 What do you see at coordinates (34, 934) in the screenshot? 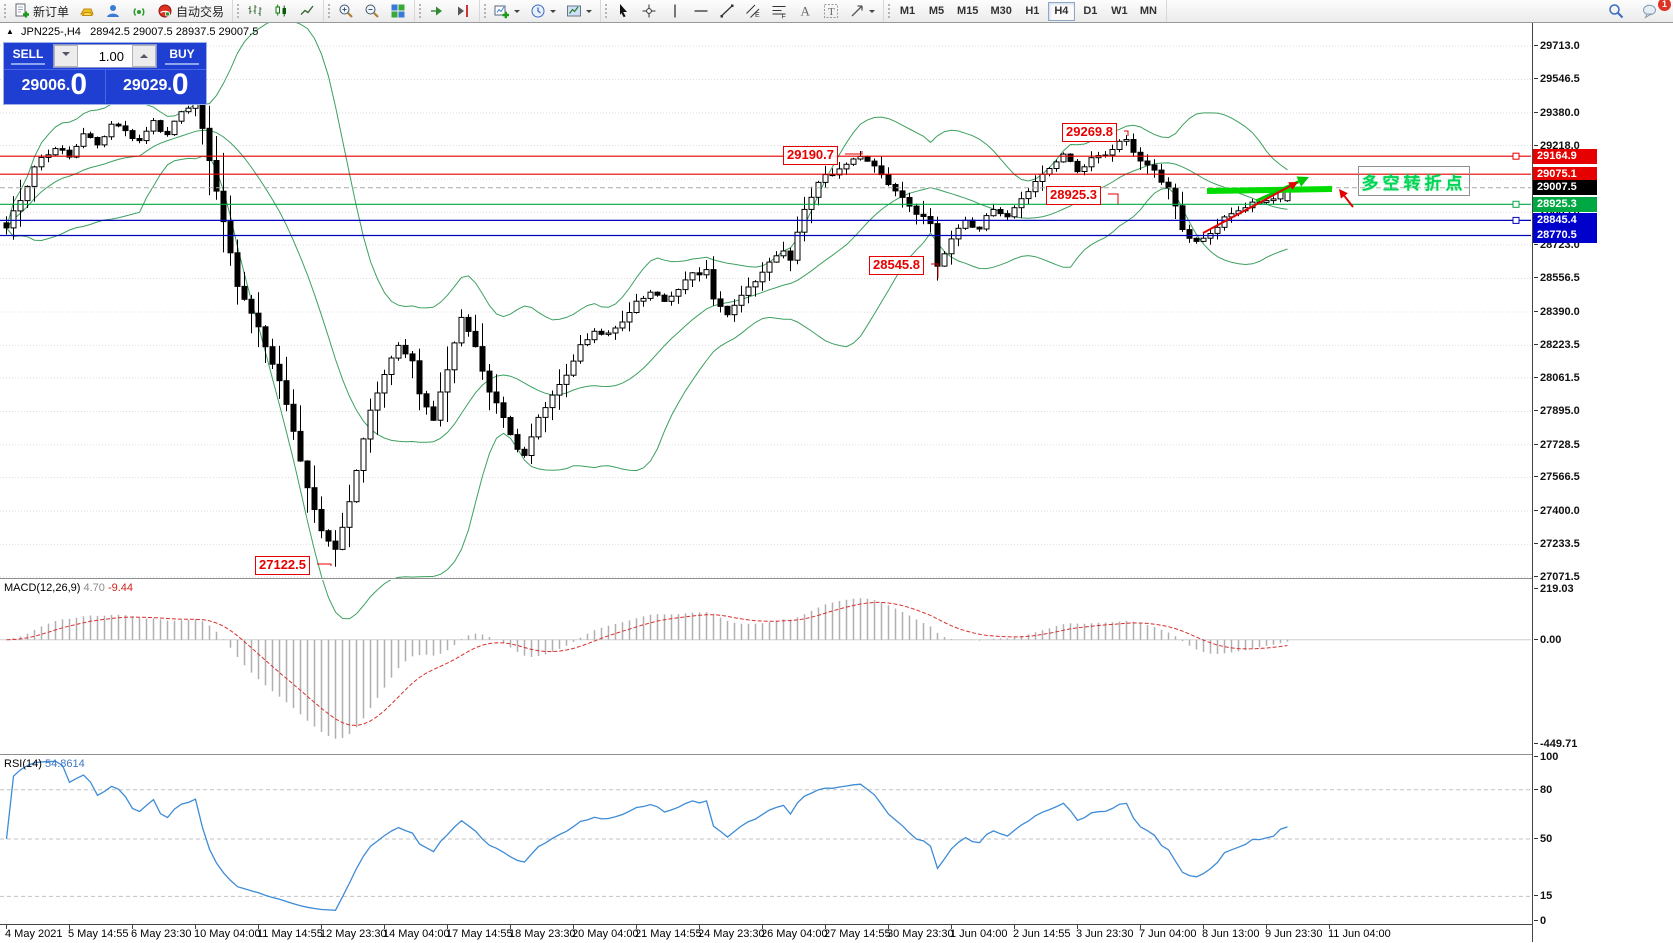
I see `time-label: 4 May 2021` at bounding box center [34, 934].